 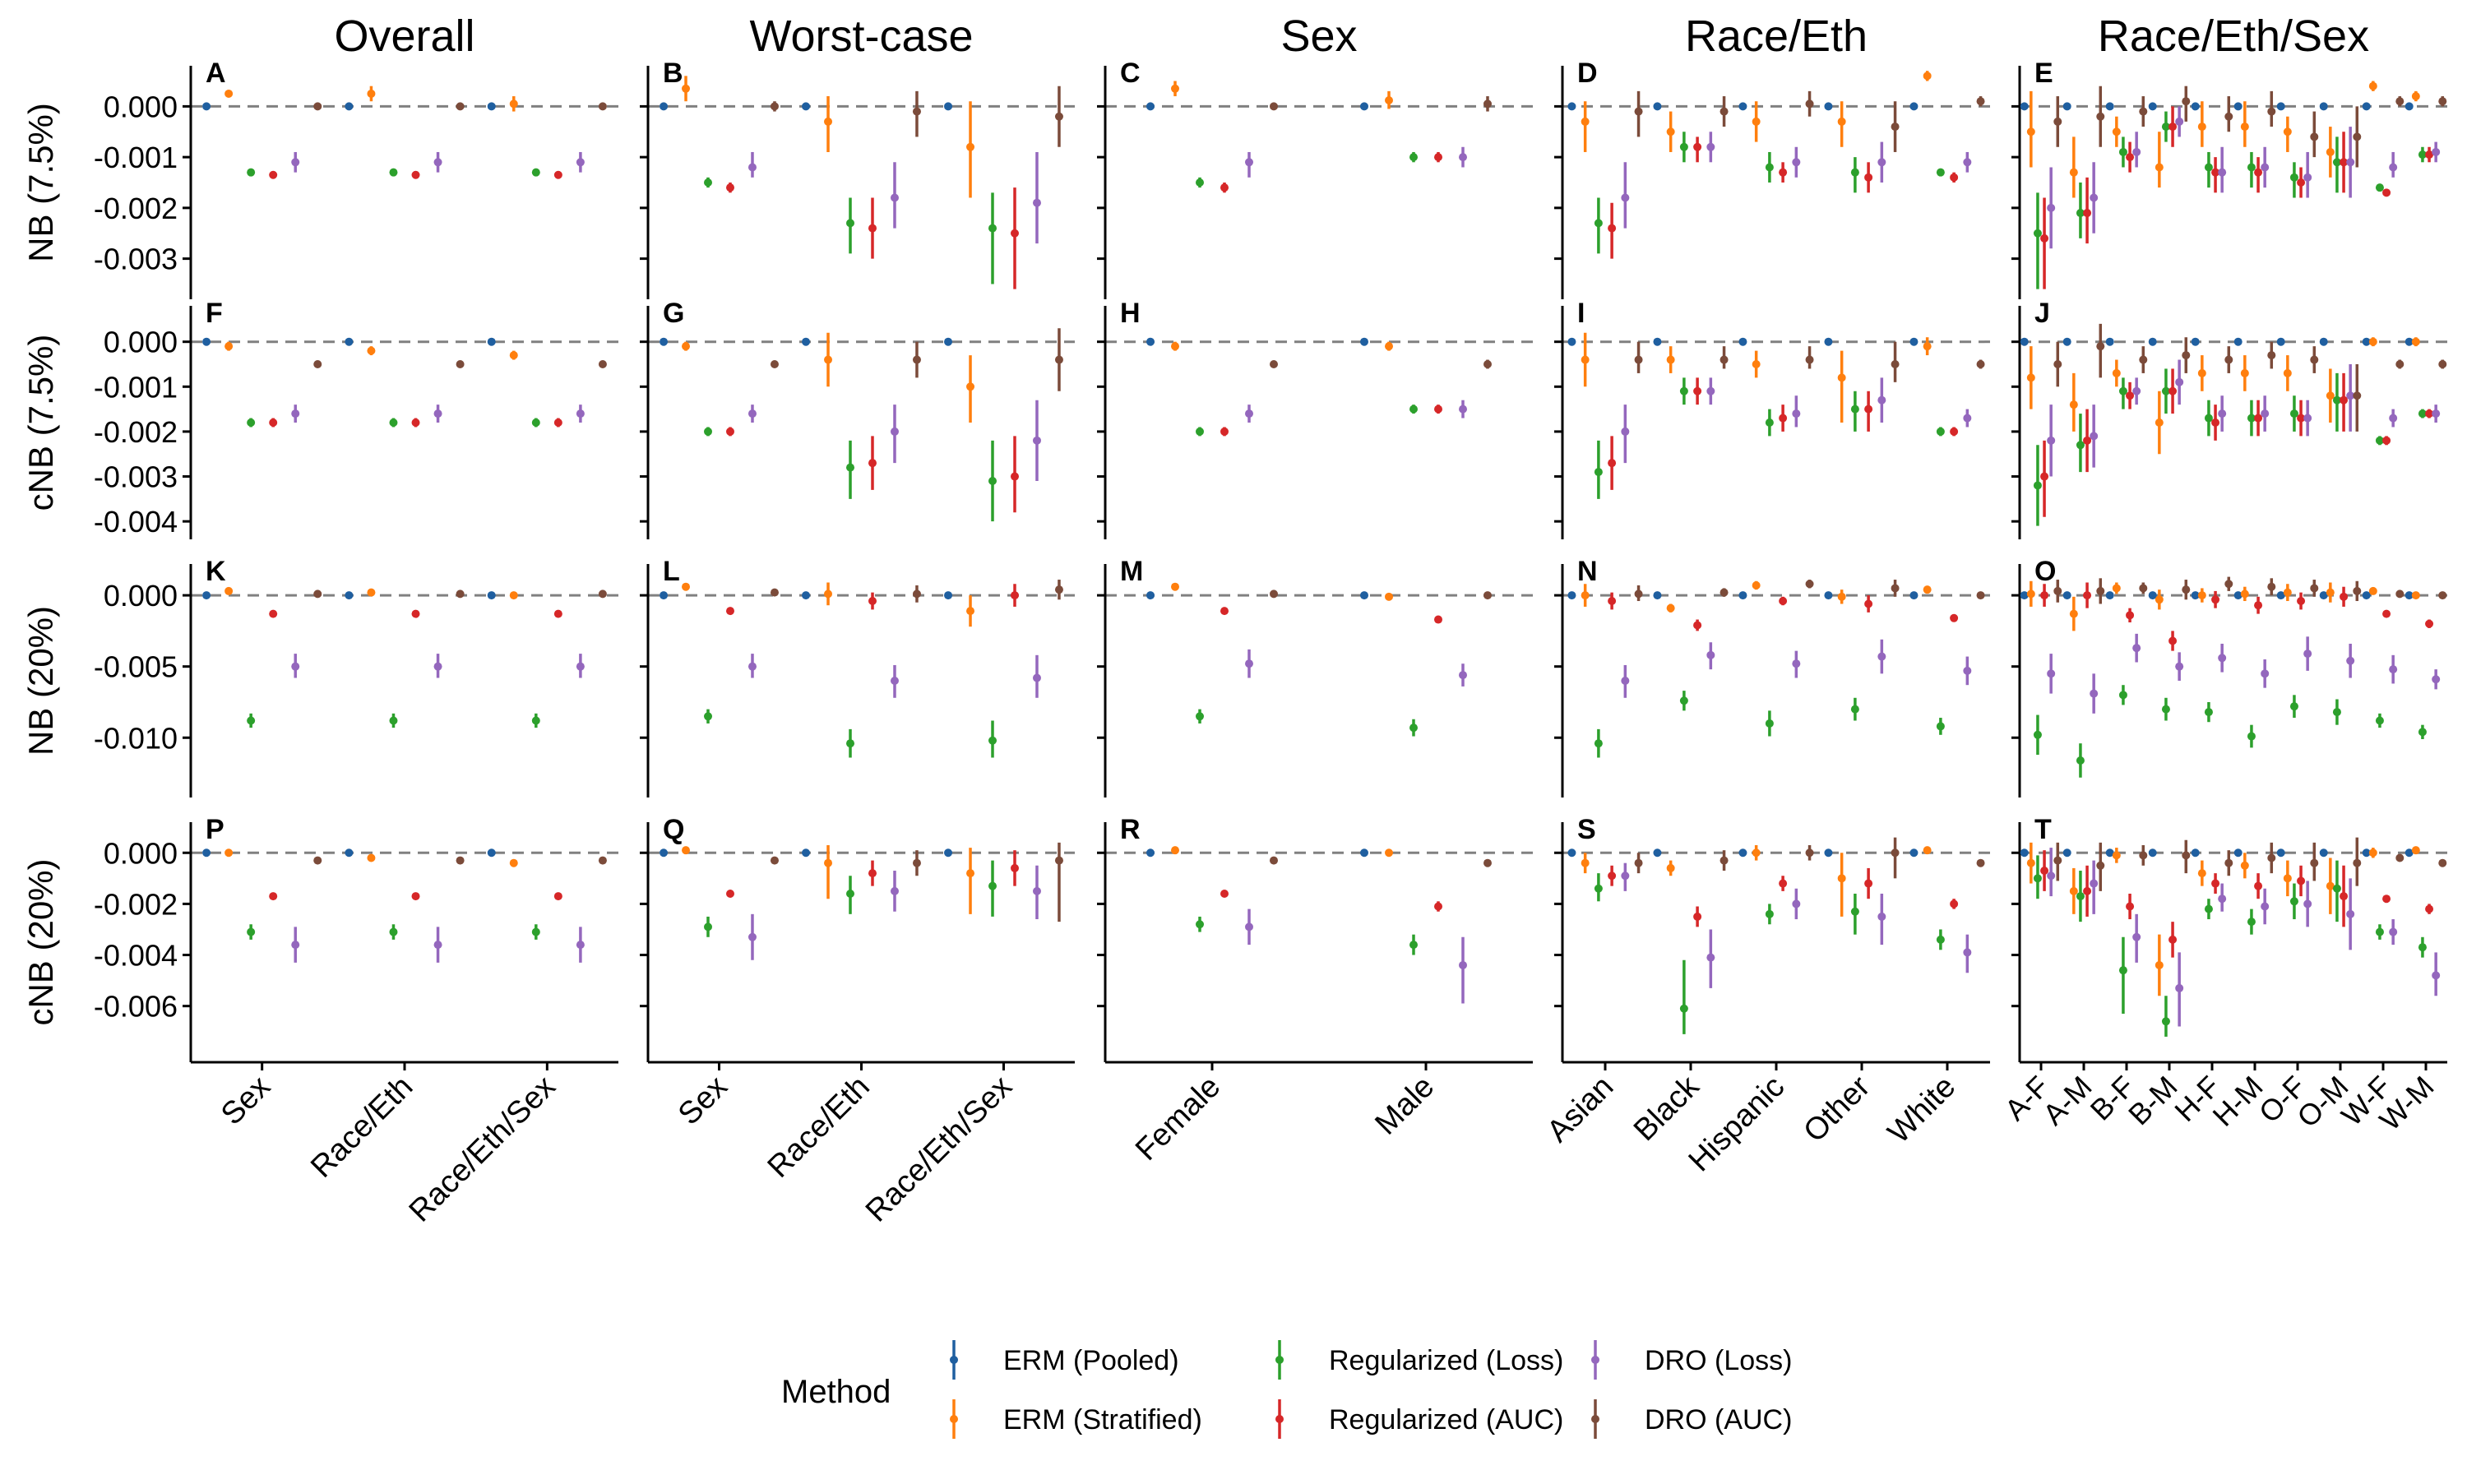 What do you see at coordinates (673, 314) in the screenshot?
I see `panel-letter: G` at bounding box center [673, 314].